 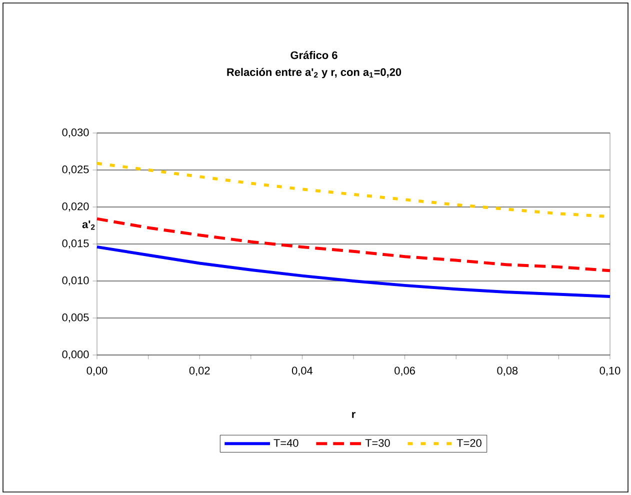 I want to click on x-tick-label: 0,02, so click(x=199, y=371).